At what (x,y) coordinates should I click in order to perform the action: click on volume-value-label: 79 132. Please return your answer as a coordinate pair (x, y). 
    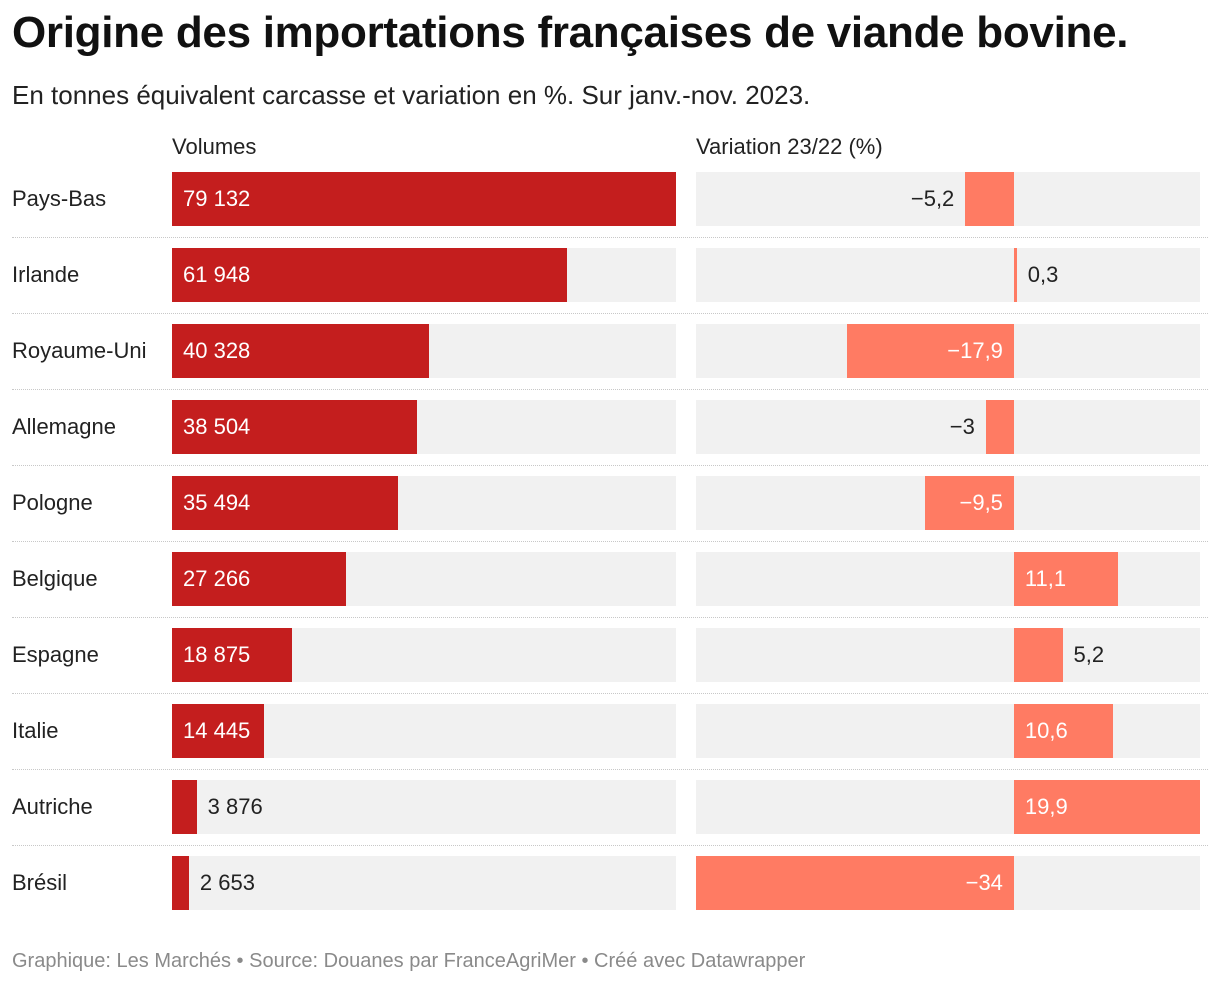
    Looking at the image, I should click on (217, 198).